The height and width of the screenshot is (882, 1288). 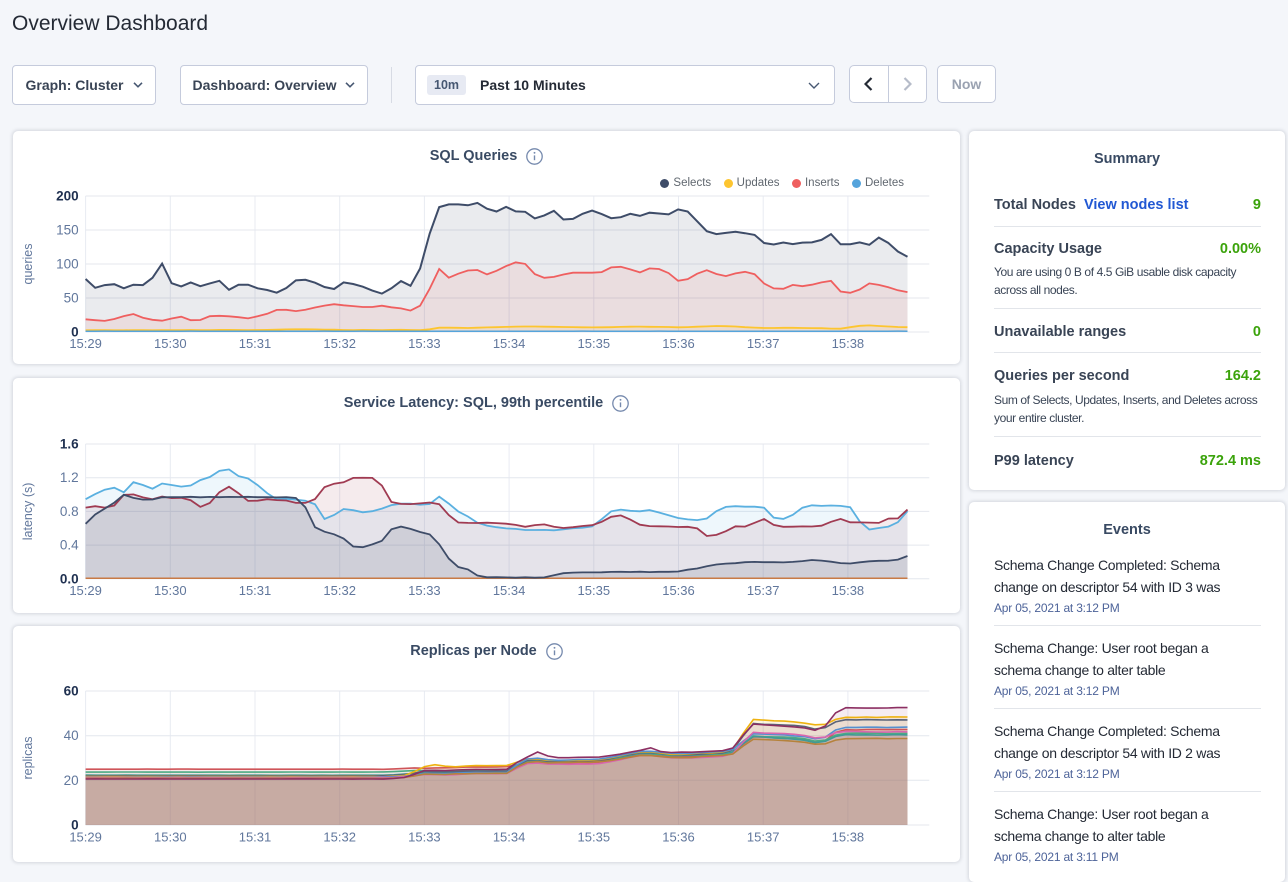 I want to click on svg-text: latency (s), so click(x=28, y=512).